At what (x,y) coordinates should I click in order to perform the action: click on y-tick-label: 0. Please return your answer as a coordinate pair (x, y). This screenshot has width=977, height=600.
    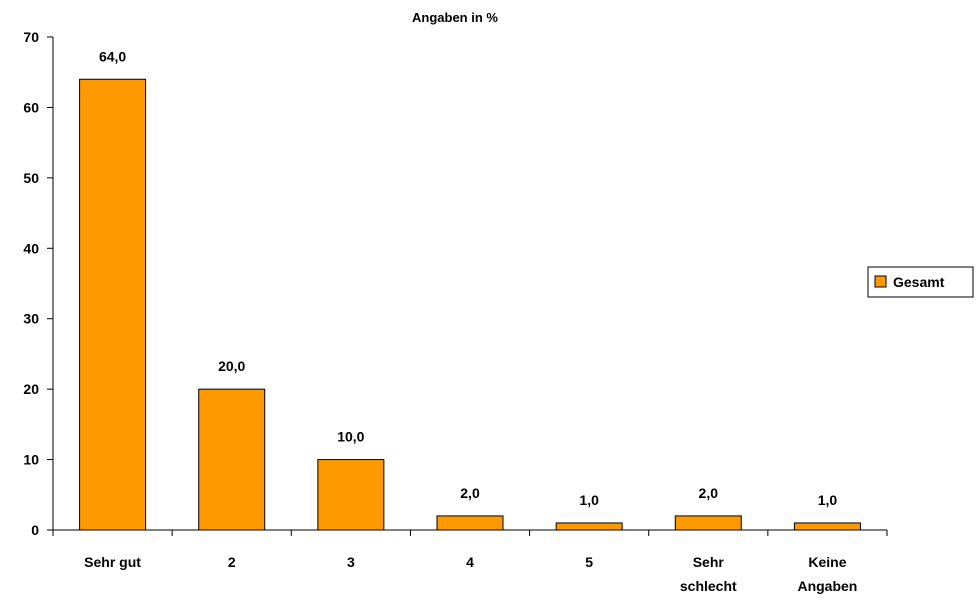
    Looking at the image, I should click on (35, 530).